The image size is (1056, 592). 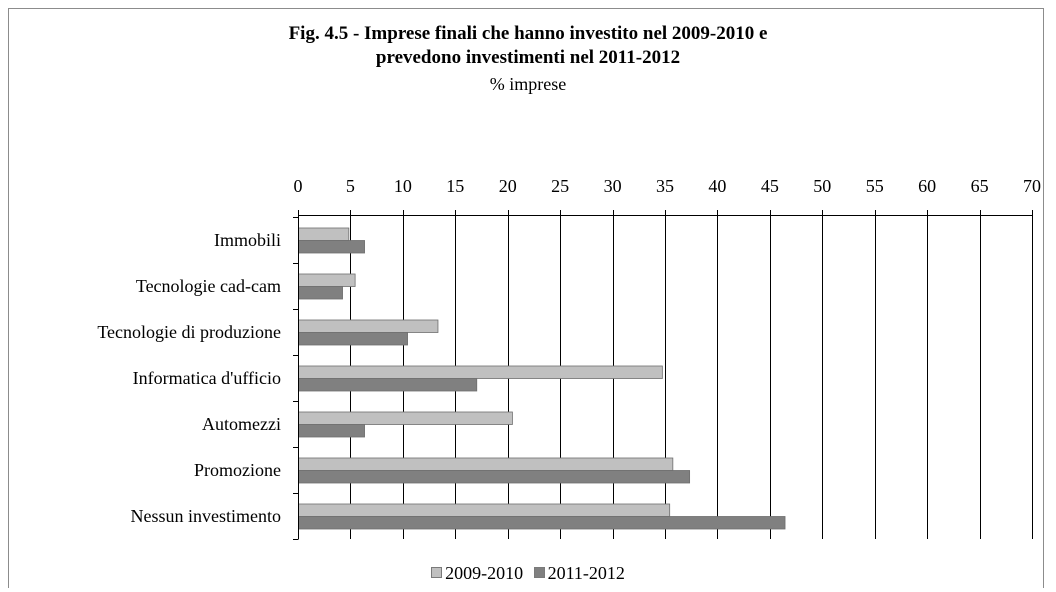 I want to click on x-tick-label: 10, so click(x=403, y=186).